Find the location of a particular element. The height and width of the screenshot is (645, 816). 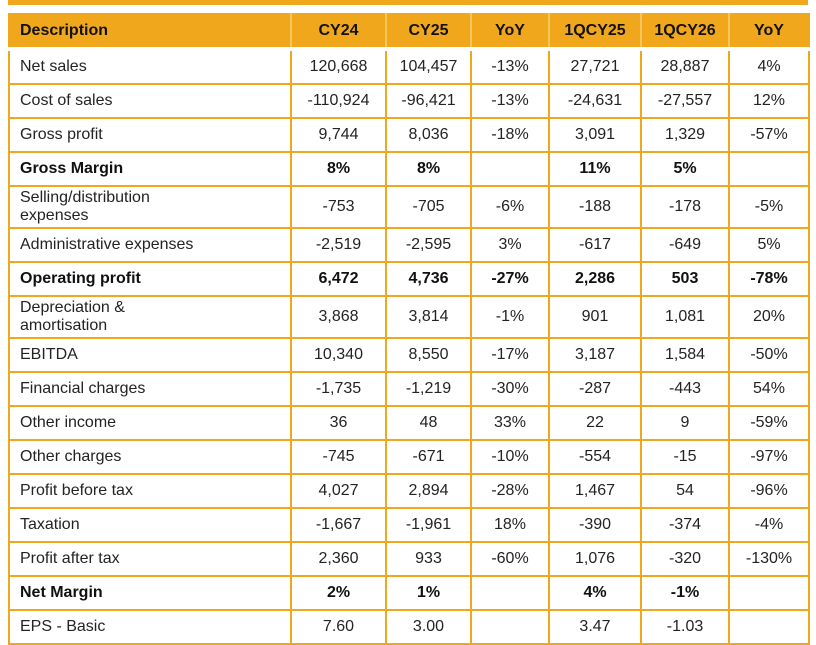

cell-value: 3,814 is located at coordinates (428, 317).